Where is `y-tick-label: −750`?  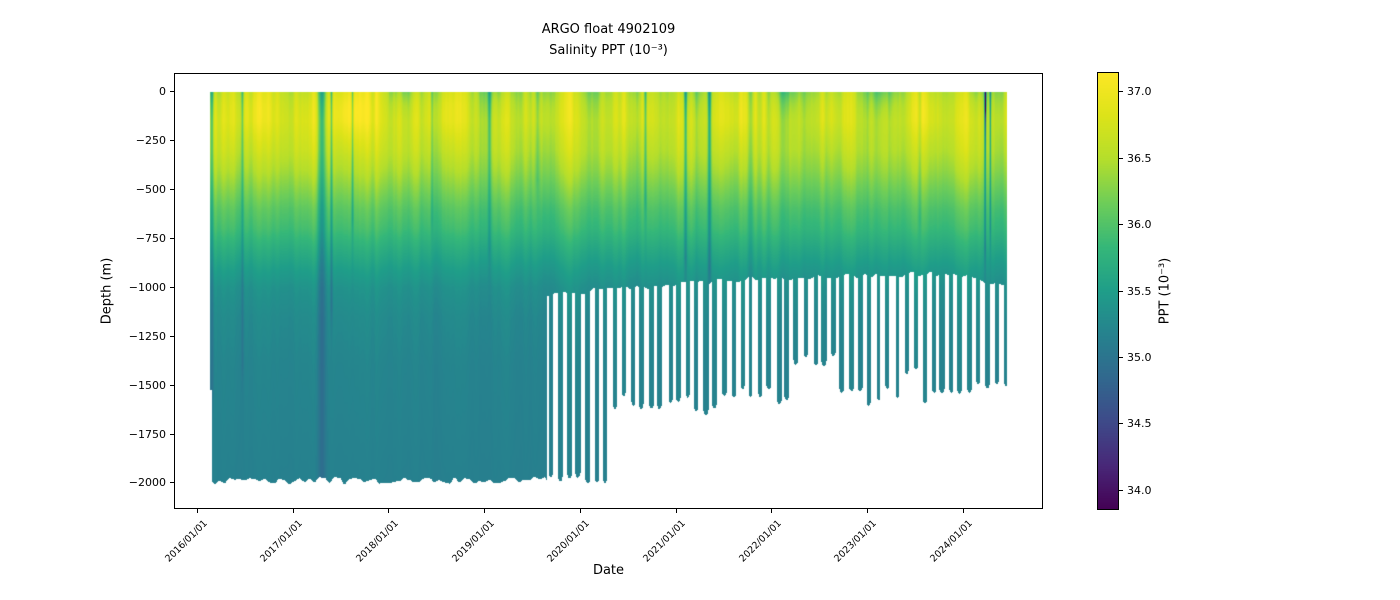
y-tick-label: −750 is located at coordinates (150, 239).